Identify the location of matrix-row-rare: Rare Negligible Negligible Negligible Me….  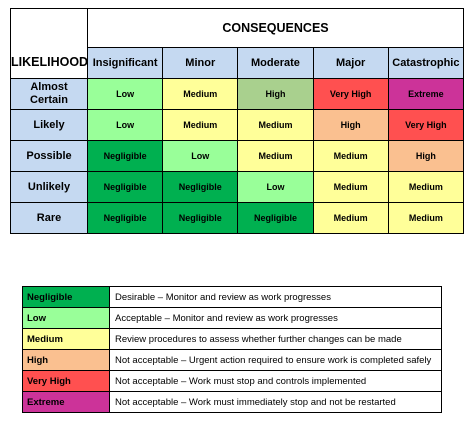
(237, 218).